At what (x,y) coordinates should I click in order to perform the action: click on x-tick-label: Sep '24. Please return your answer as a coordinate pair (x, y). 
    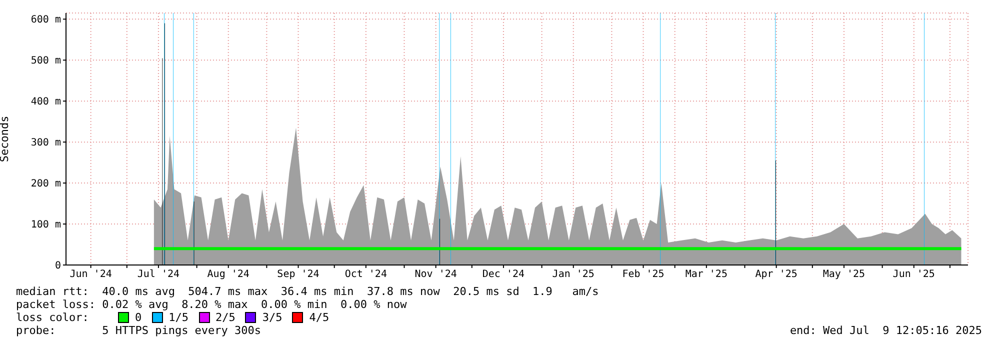
    Looking at the image, I should click on (298, 274).